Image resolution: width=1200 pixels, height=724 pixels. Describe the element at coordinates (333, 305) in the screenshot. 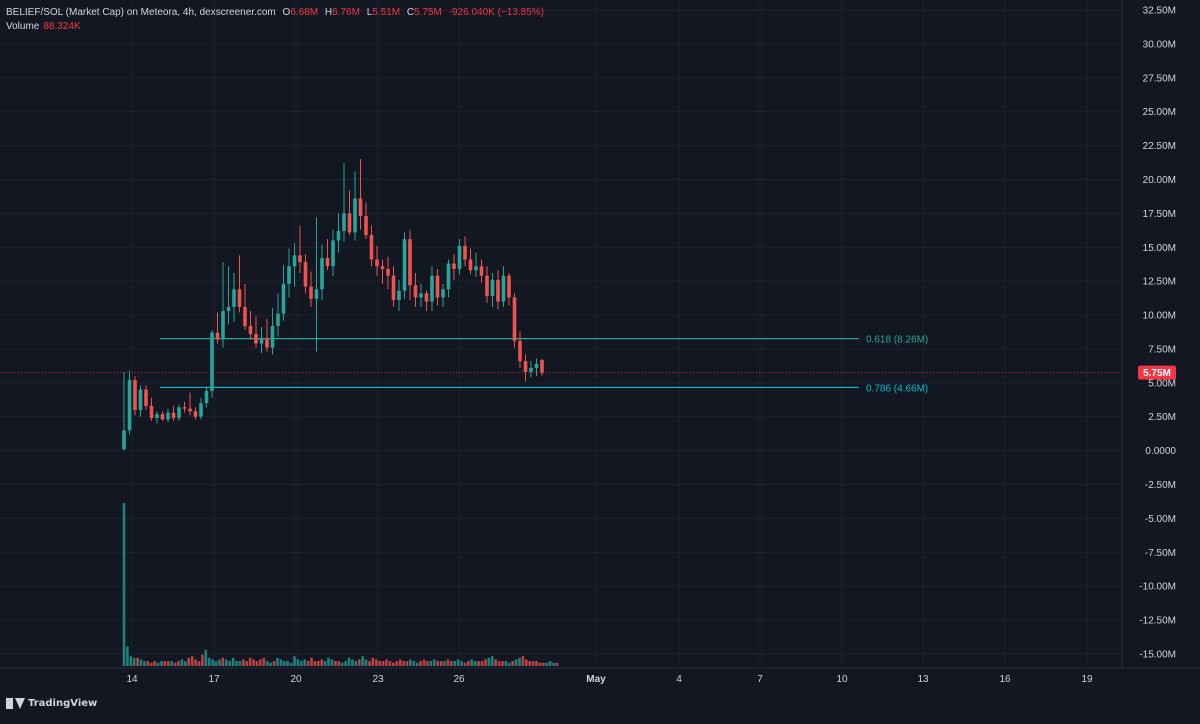

I see `candle-layer` at that location.